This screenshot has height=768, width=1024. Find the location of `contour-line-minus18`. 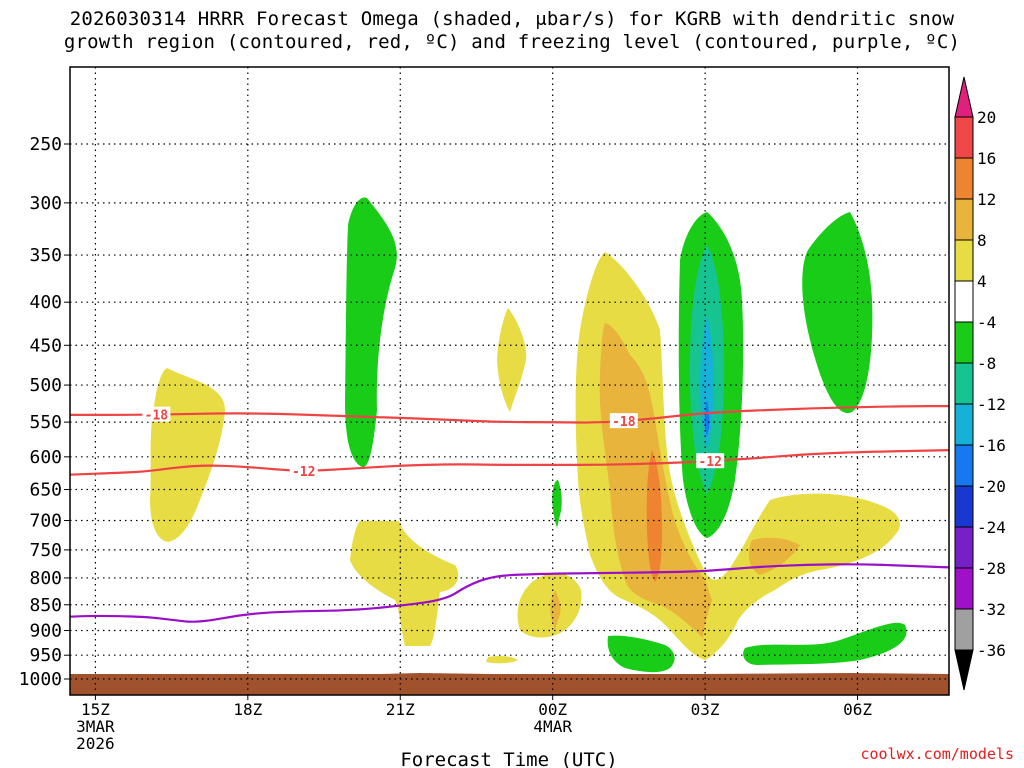

contour-line-minus18 is located at coordinates (509, 414).